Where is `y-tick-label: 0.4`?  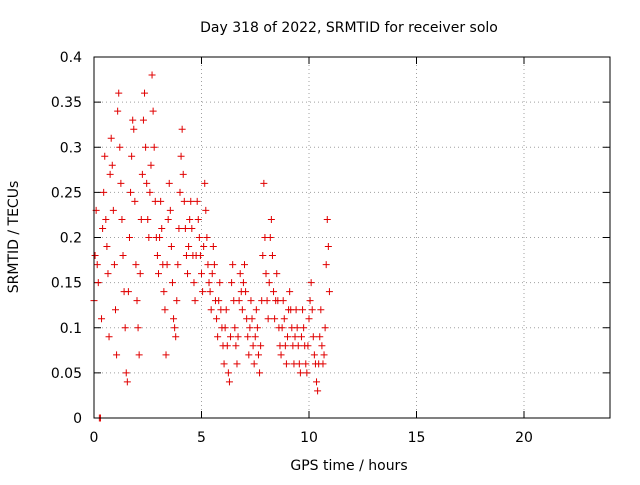 y-tick-label: 0.4 is located at coordinates (71, 58).